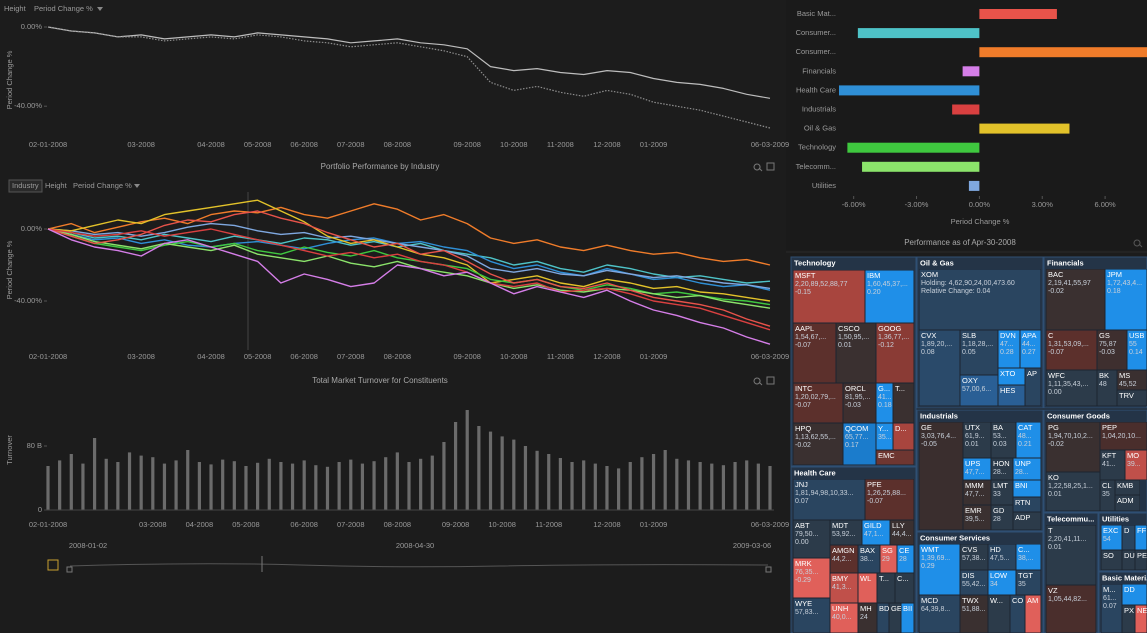 This screenshot has width=1147, height=633. What do you see at coordinates (1127, 487) in the screenshot?
I see `tile: KMB` at bounding box center [1127, 487].